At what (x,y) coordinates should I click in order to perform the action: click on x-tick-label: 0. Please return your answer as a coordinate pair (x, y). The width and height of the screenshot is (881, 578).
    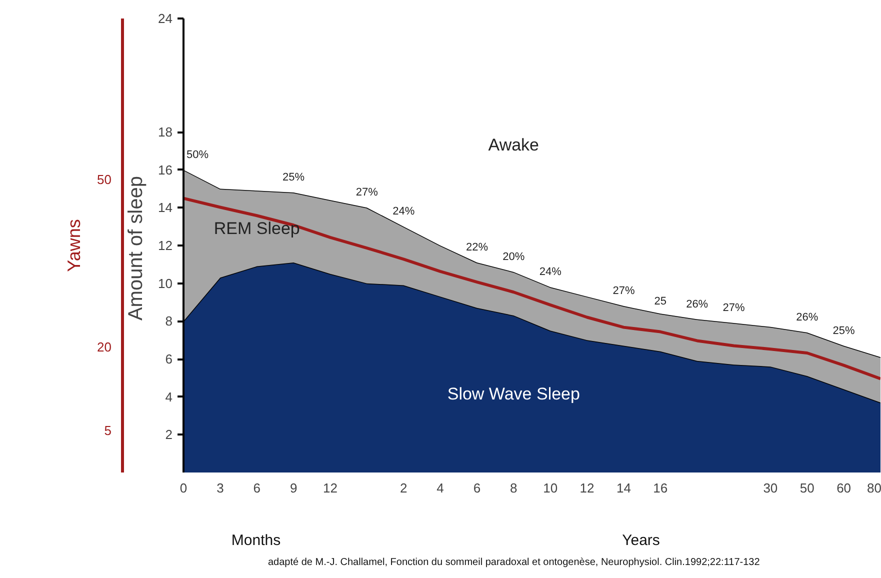
    Looking at the image, I should click on (184, 488).